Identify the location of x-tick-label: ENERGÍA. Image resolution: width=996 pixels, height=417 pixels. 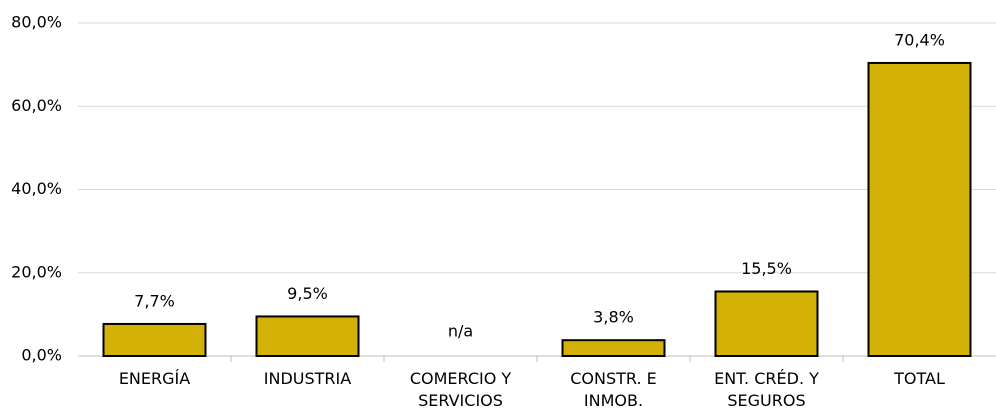
(154, 378).